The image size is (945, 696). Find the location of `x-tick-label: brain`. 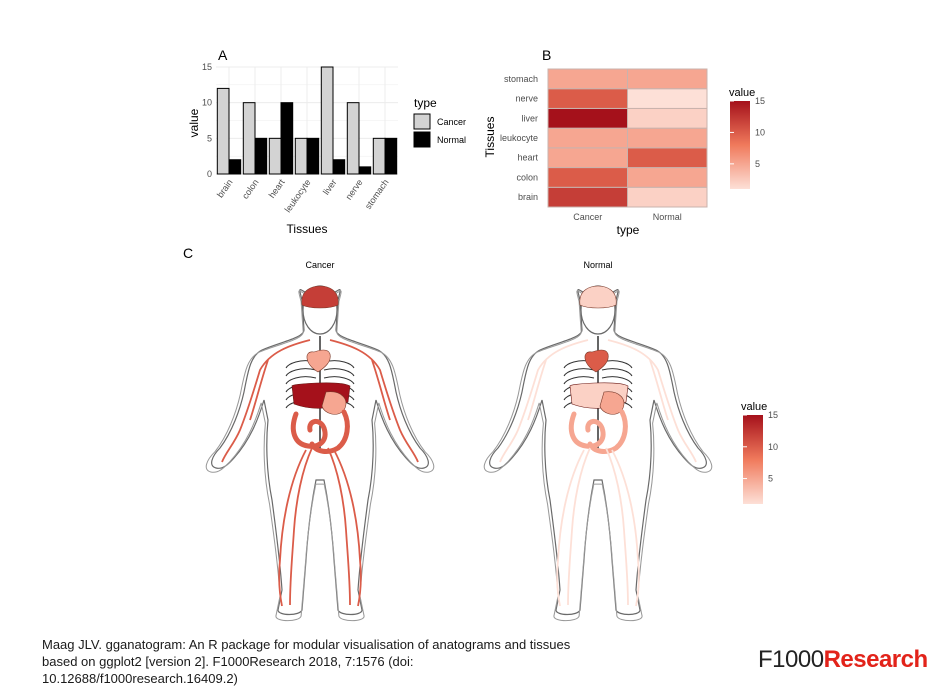

x-tick-label: brain is located at coordinates (225, 188).